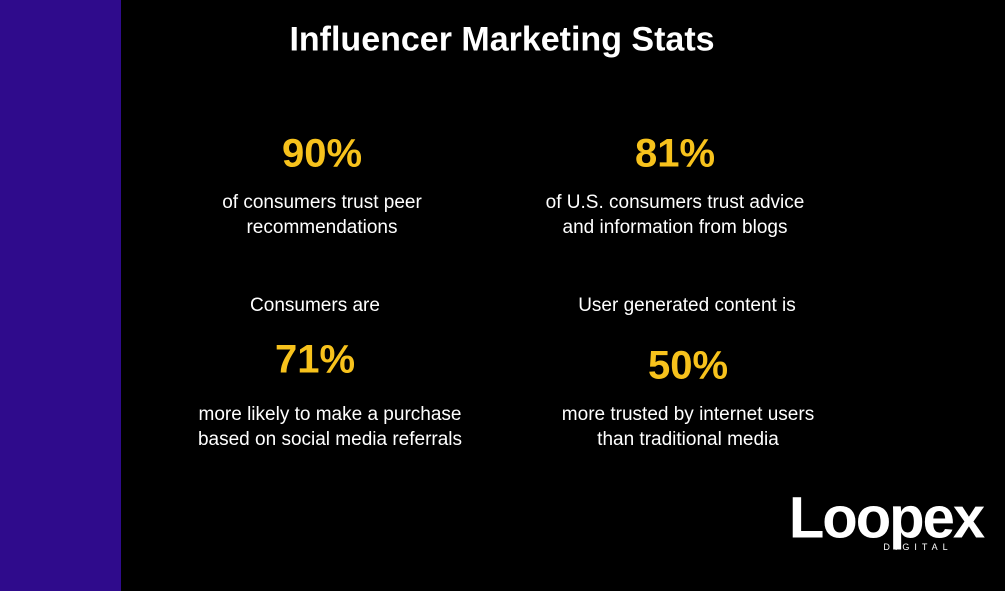 Image resolution: width=1005 pixels, height=591 pixels. What do you see at coordinates (688, 439) in the screenshot?
I see `stat-text: than traditional media` at bounding box center [688, 439].